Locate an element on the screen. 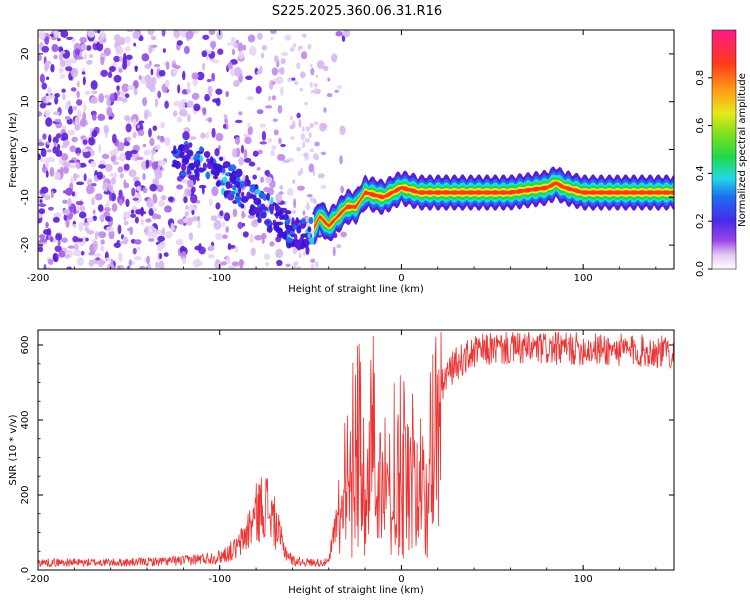  spectrogram-y-tick-label: 10 is located at coordinates (25, 101).